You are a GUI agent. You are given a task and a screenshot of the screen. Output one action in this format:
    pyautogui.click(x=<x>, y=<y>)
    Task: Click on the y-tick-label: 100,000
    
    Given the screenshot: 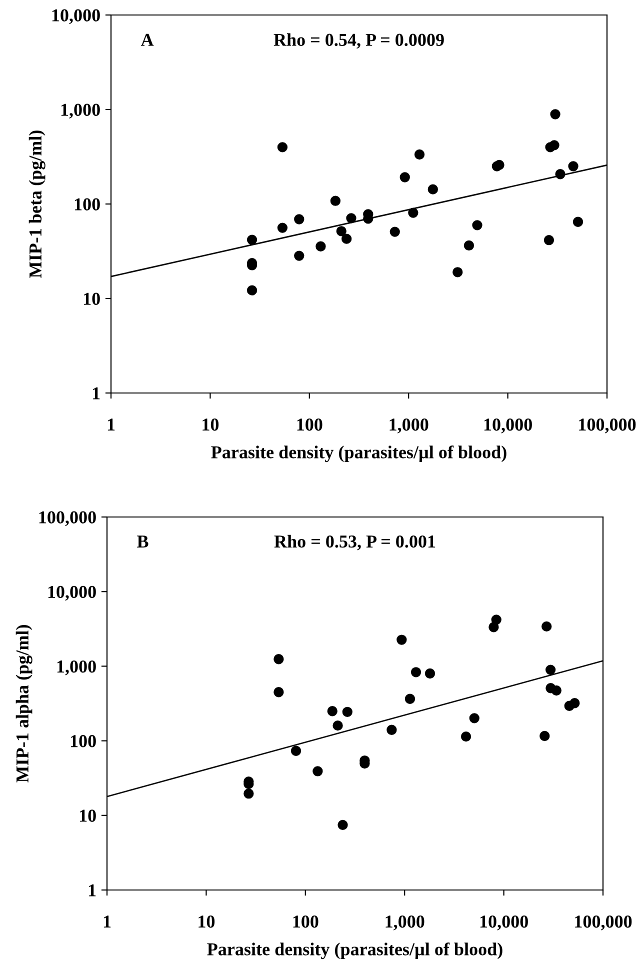 What is the action you would take?
    pyautogui.click(x=67, y=518)
    